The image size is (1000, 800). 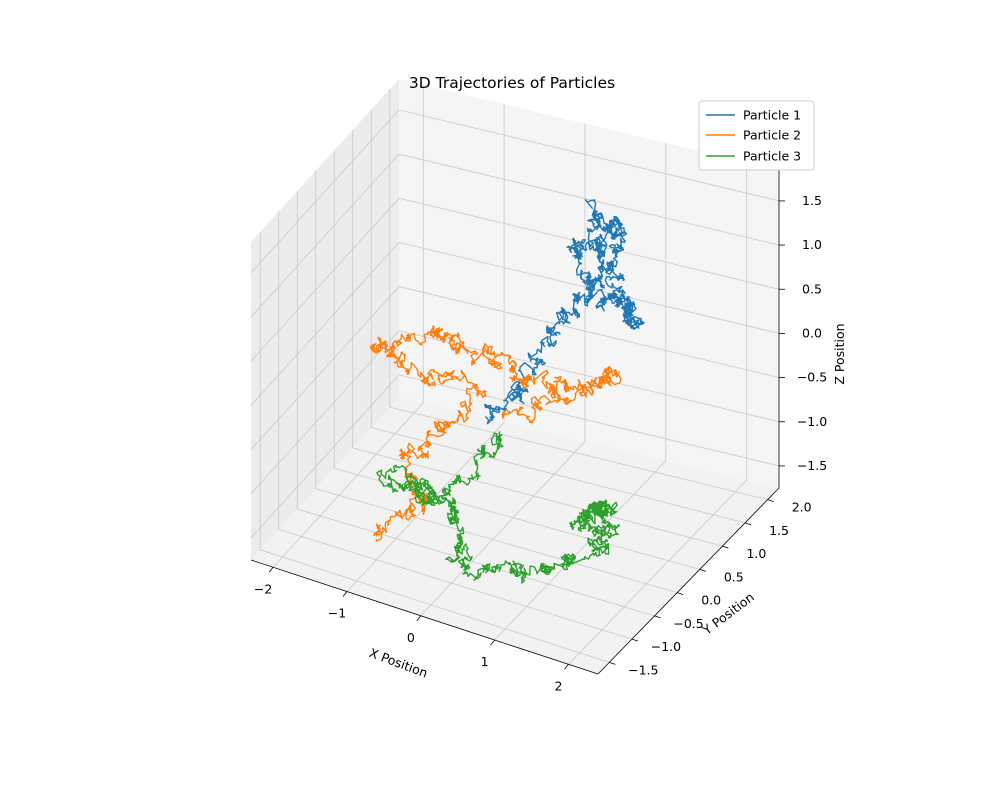 What do you see at coordinates (772, 156) in the screenshot?
I see `legend-label-particle-3: Particle 3` at bounding box center [772, 156].